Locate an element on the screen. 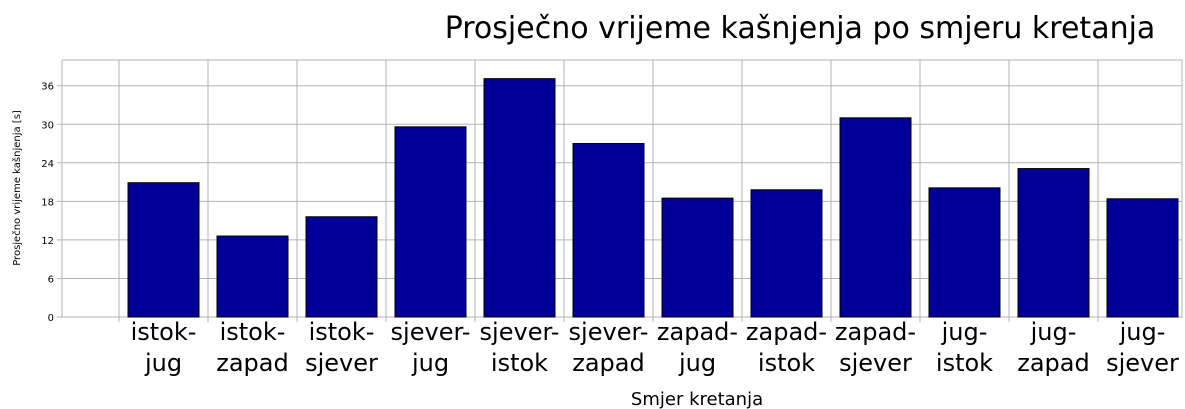 This screenshot has width=1185, height=409. y-axis-label: Prosječno vrijeme kašnjenja [s] is located at coordinates (17, 188).